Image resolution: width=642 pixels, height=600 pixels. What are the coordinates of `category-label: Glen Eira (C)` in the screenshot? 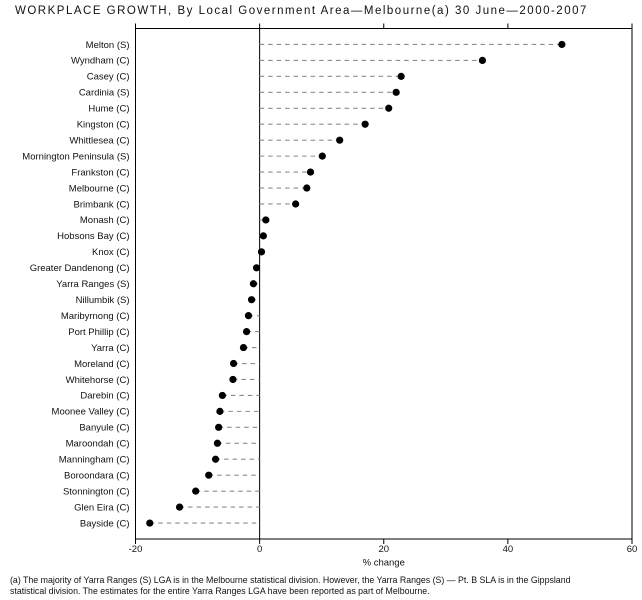 It's located at (101, 507).